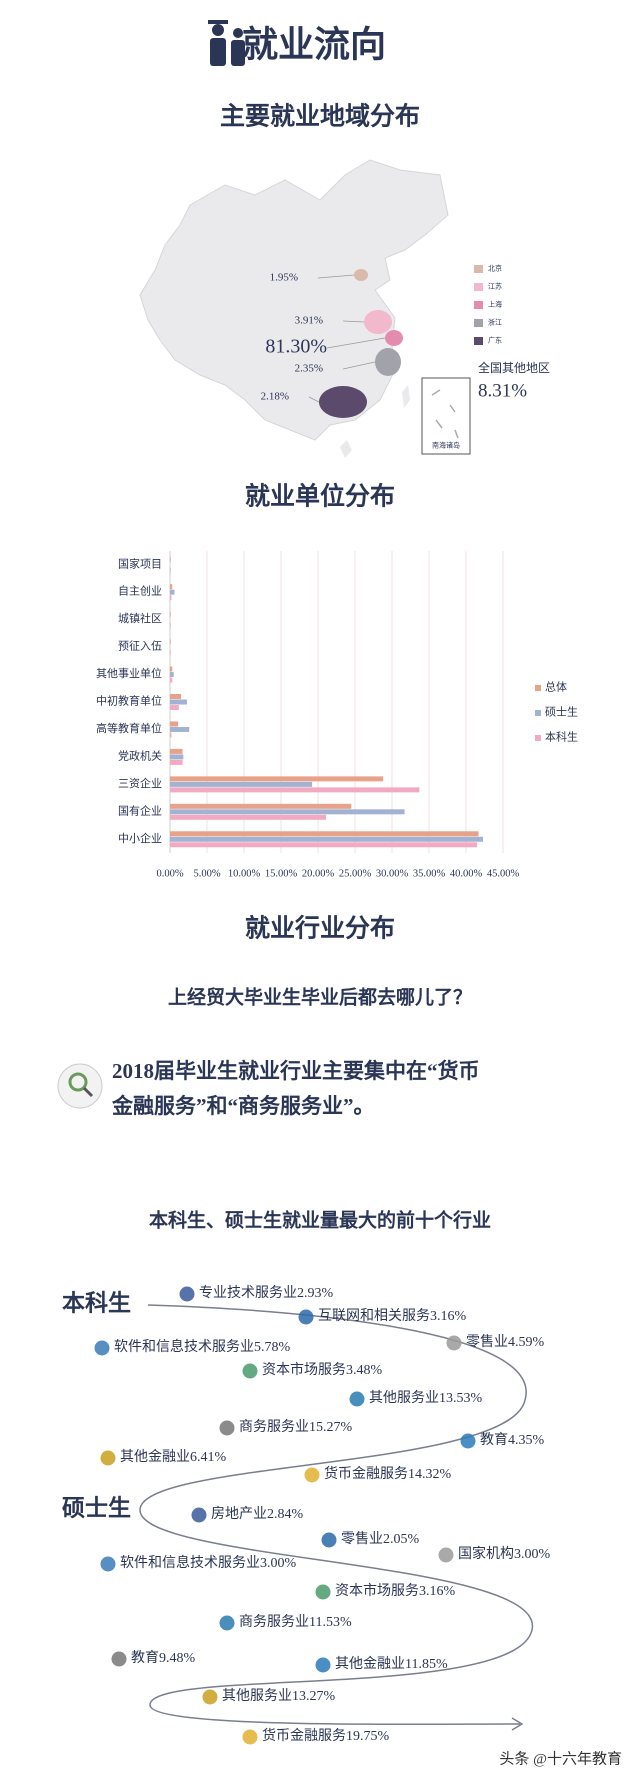  What do you see at coordinates (96, 1302) in the screenshot?
I see `group-label: 本科生` at bounding box center [96, 1302].